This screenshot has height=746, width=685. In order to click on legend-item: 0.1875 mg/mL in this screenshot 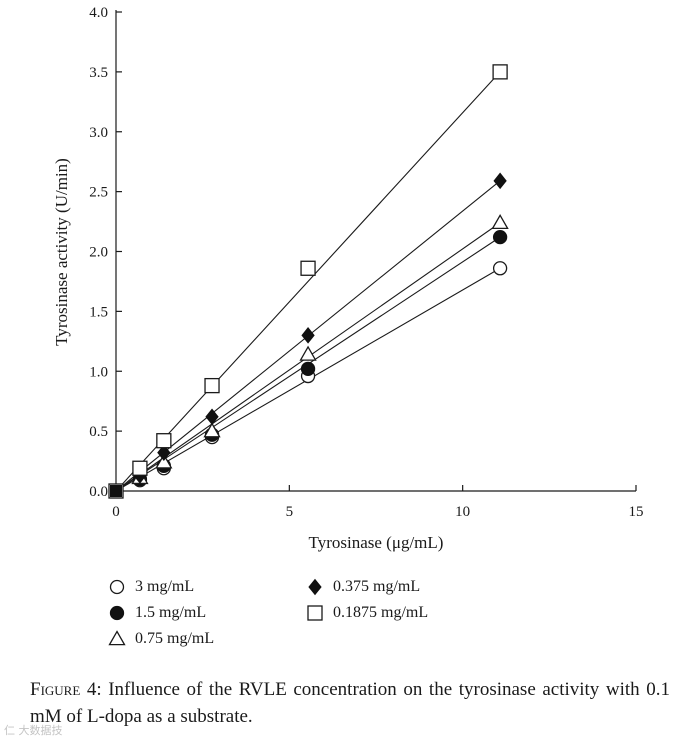, I will do `click(367, 613)`.